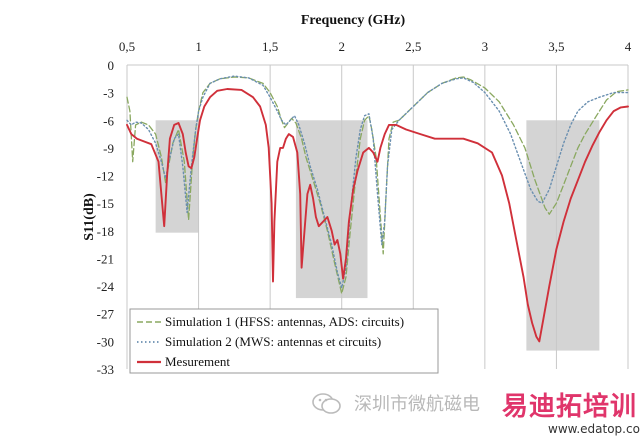  I want to click on y-tick-label: -6, so click(108, 120).